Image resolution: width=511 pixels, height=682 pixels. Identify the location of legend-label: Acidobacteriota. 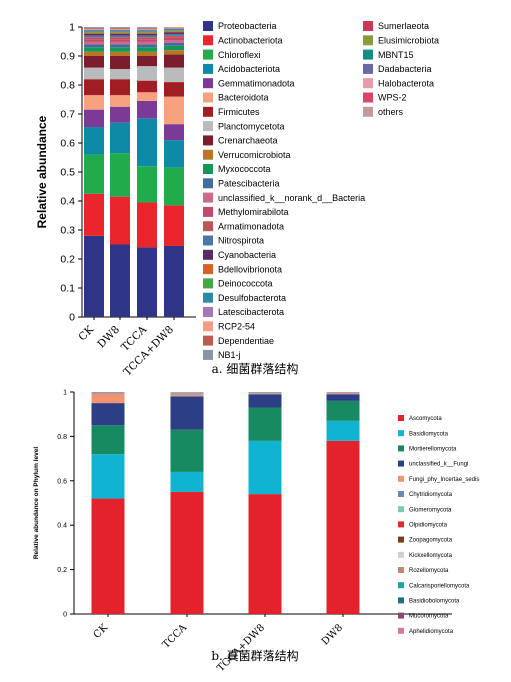
(249, 69).